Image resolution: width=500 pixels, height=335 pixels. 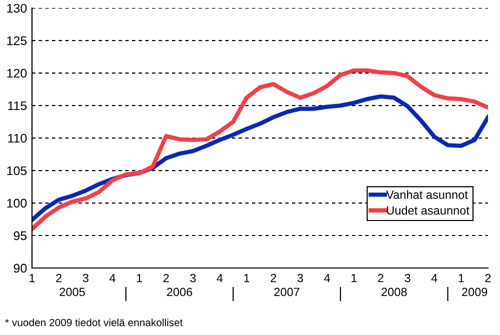 What do you see at coordinates (475, 292) in the screenshot?
I see `text: 2009` at bounding box center [475, 292].